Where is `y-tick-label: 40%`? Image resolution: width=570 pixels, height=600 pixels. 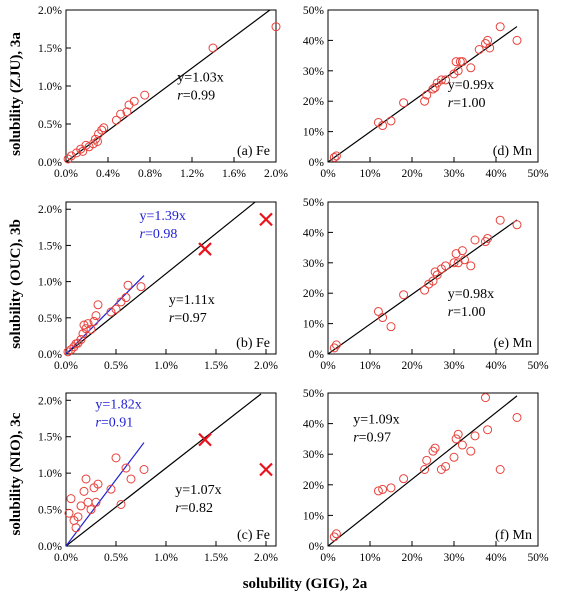
y-tick-label: 40% is located at coordinates (314, 41).